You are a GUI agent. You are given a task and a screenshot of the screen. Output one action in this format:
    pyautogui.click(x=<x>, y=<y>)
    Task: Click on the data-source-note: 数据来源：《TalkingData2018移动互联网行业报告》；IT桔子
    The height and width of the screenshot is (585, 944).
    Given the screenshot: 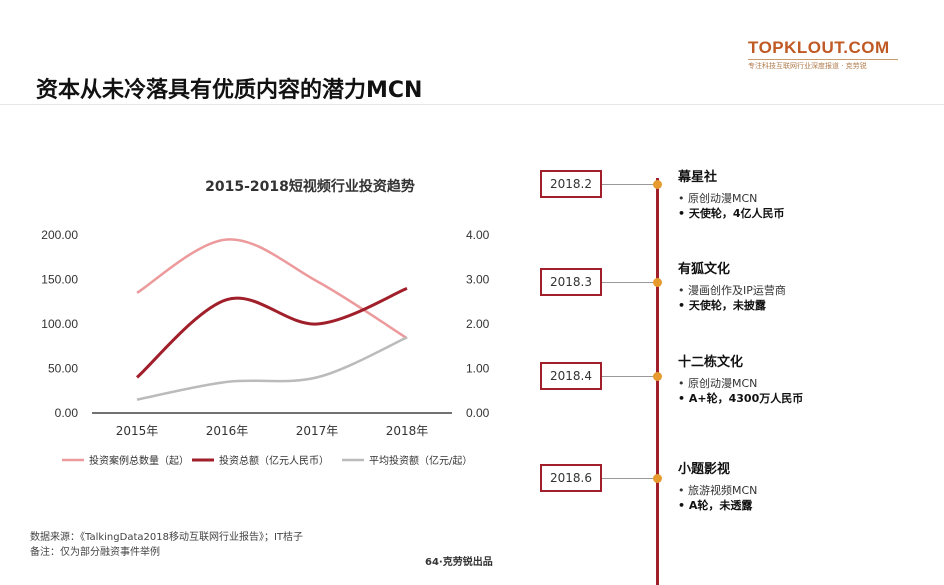 What is the action you would take?
    pyautogui.click(x=166, y=537)
    